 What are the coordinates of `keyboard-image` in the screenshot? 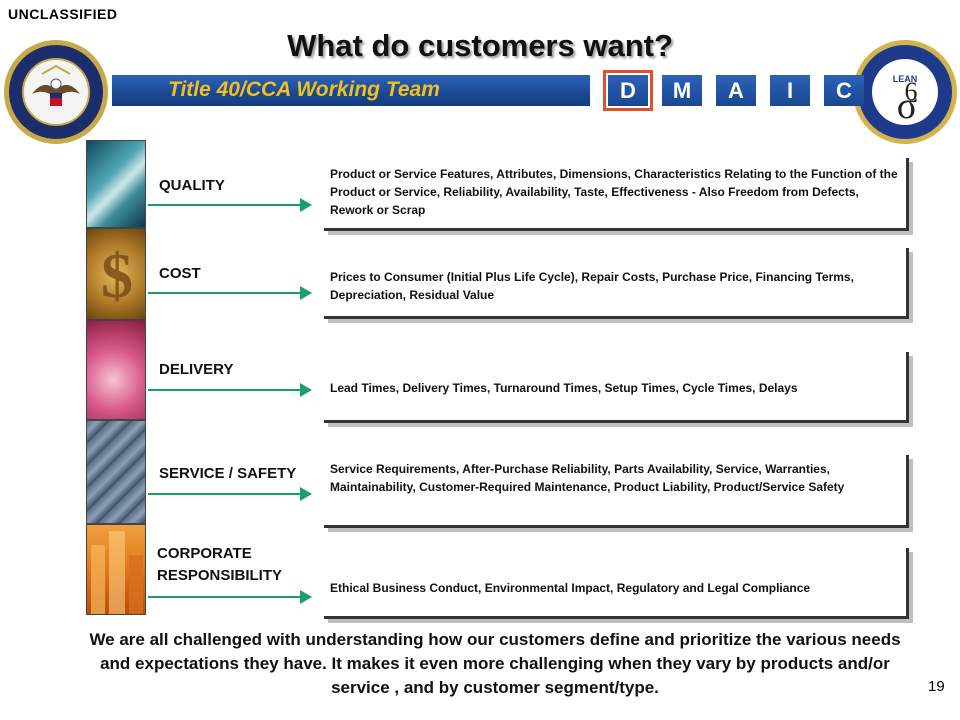 It's located at (116, 472).